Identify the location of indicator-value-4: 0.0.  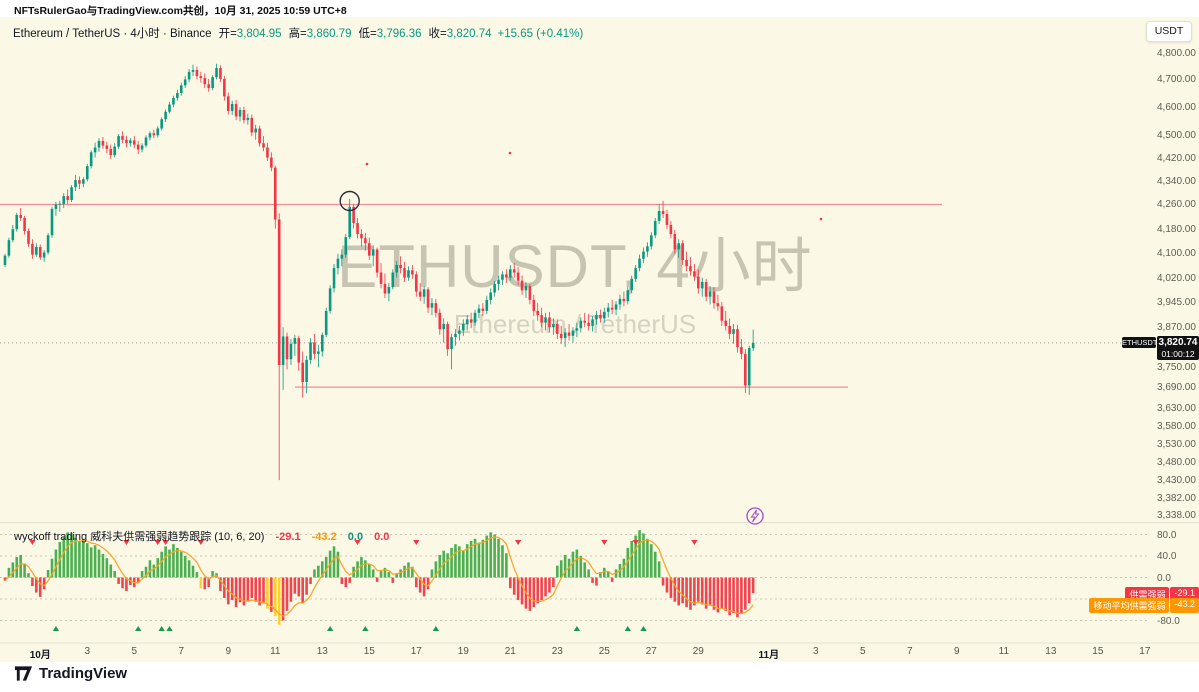
(382, 537).